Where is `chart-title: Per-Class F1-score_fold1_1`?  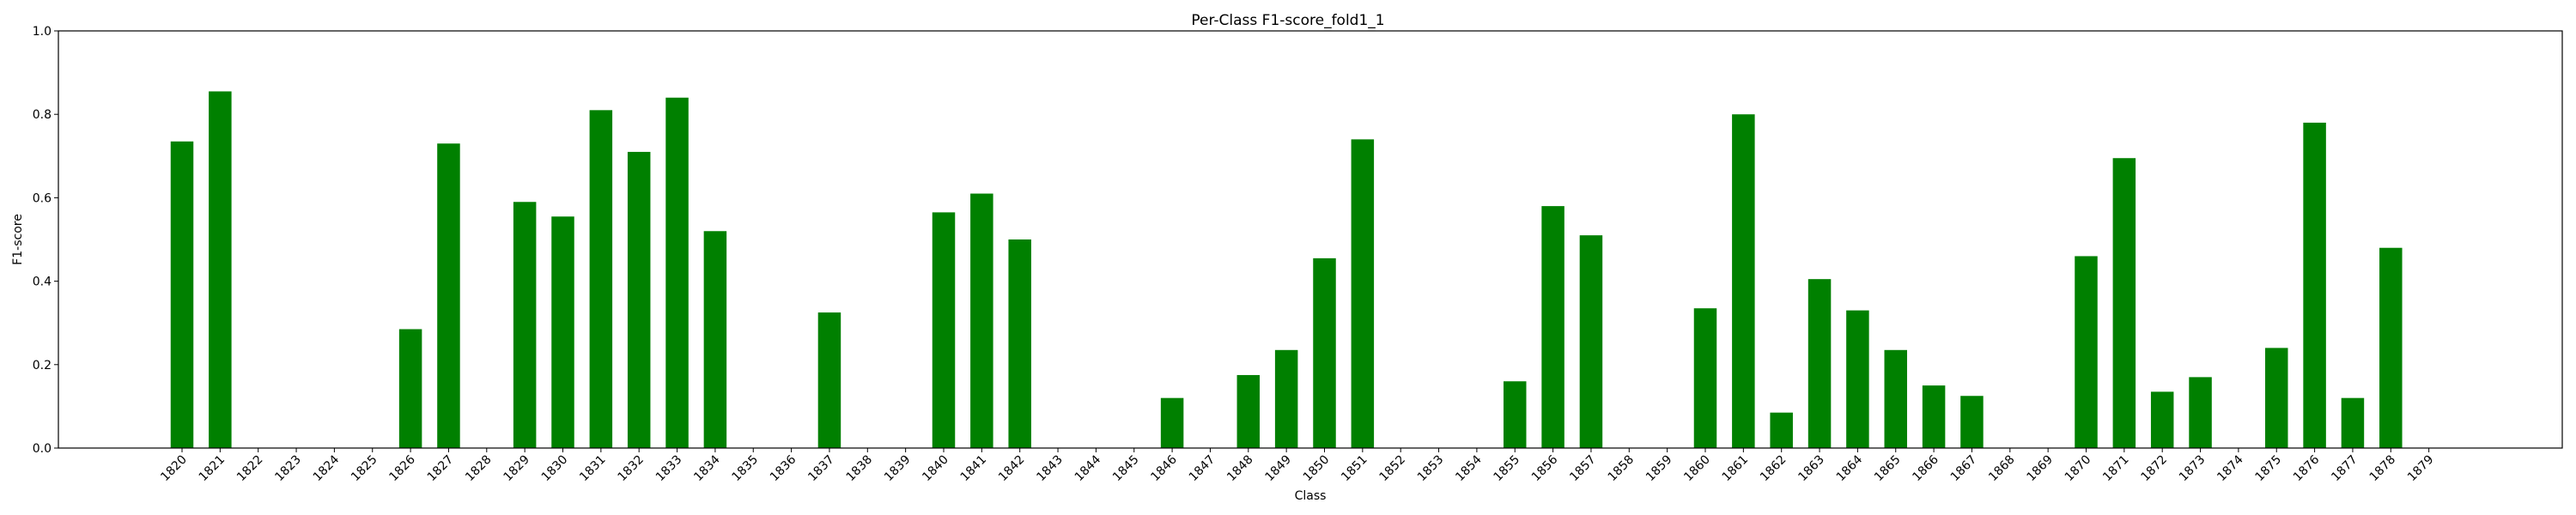 chart-title: Per-Class F1-score_fold1_1 is located at coordinates (1287, 20).